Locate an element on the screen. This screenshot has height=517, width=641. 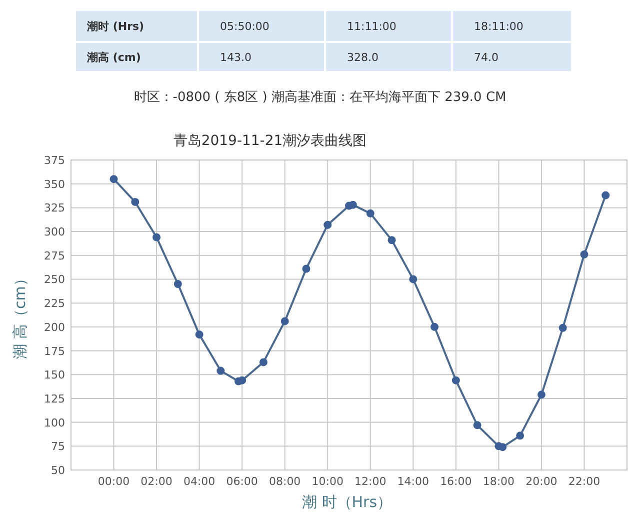
x-tick-label: 16:00 is located at coordinates (456, 481).